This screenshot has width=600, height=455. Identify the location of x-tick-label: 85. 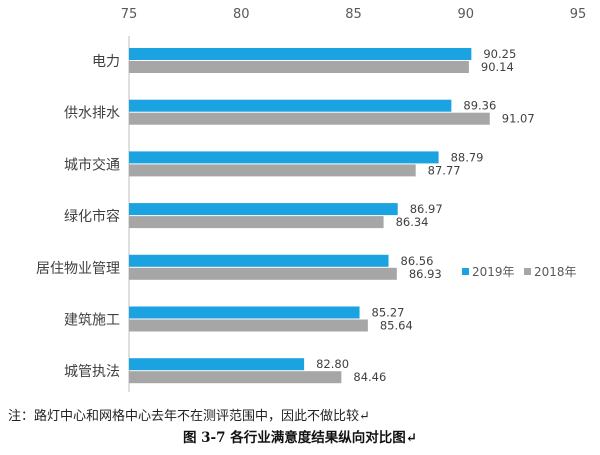
(353, 14).